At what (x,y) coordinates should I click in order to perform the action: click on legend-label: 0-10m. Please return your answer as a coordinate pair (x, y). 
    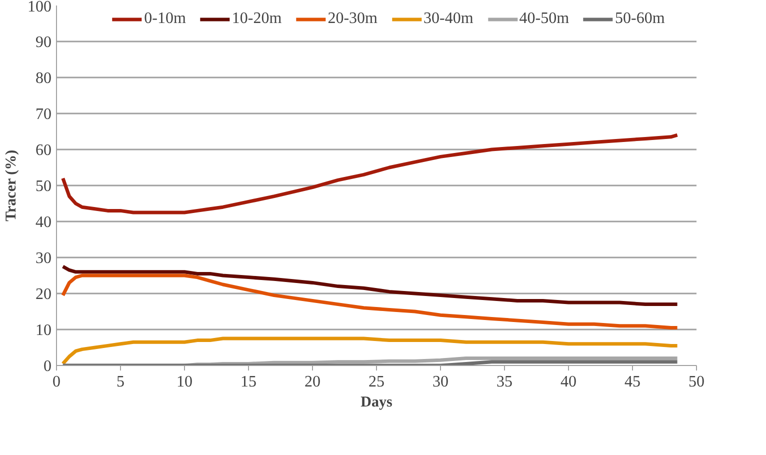
    Looking at the image, I should click on (165, 19).